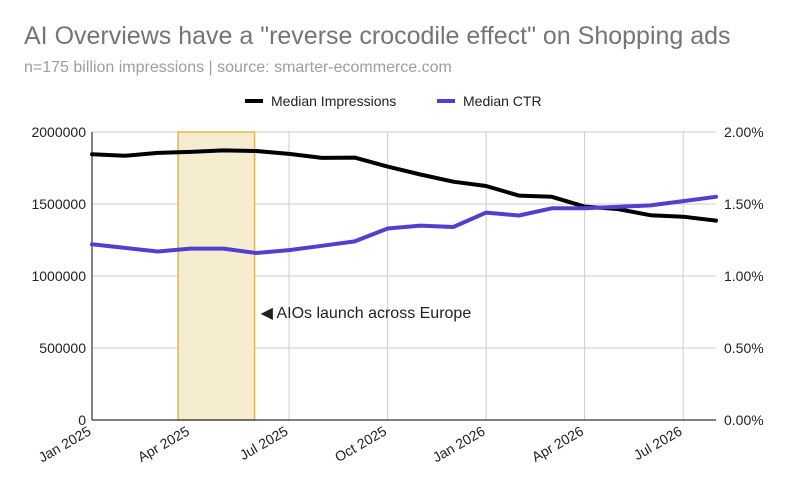  What do you see at coordinates (744, 420) in the screenshot?
I see `y-right-tick-label: 0.00%` at bounding box center [744, 420].